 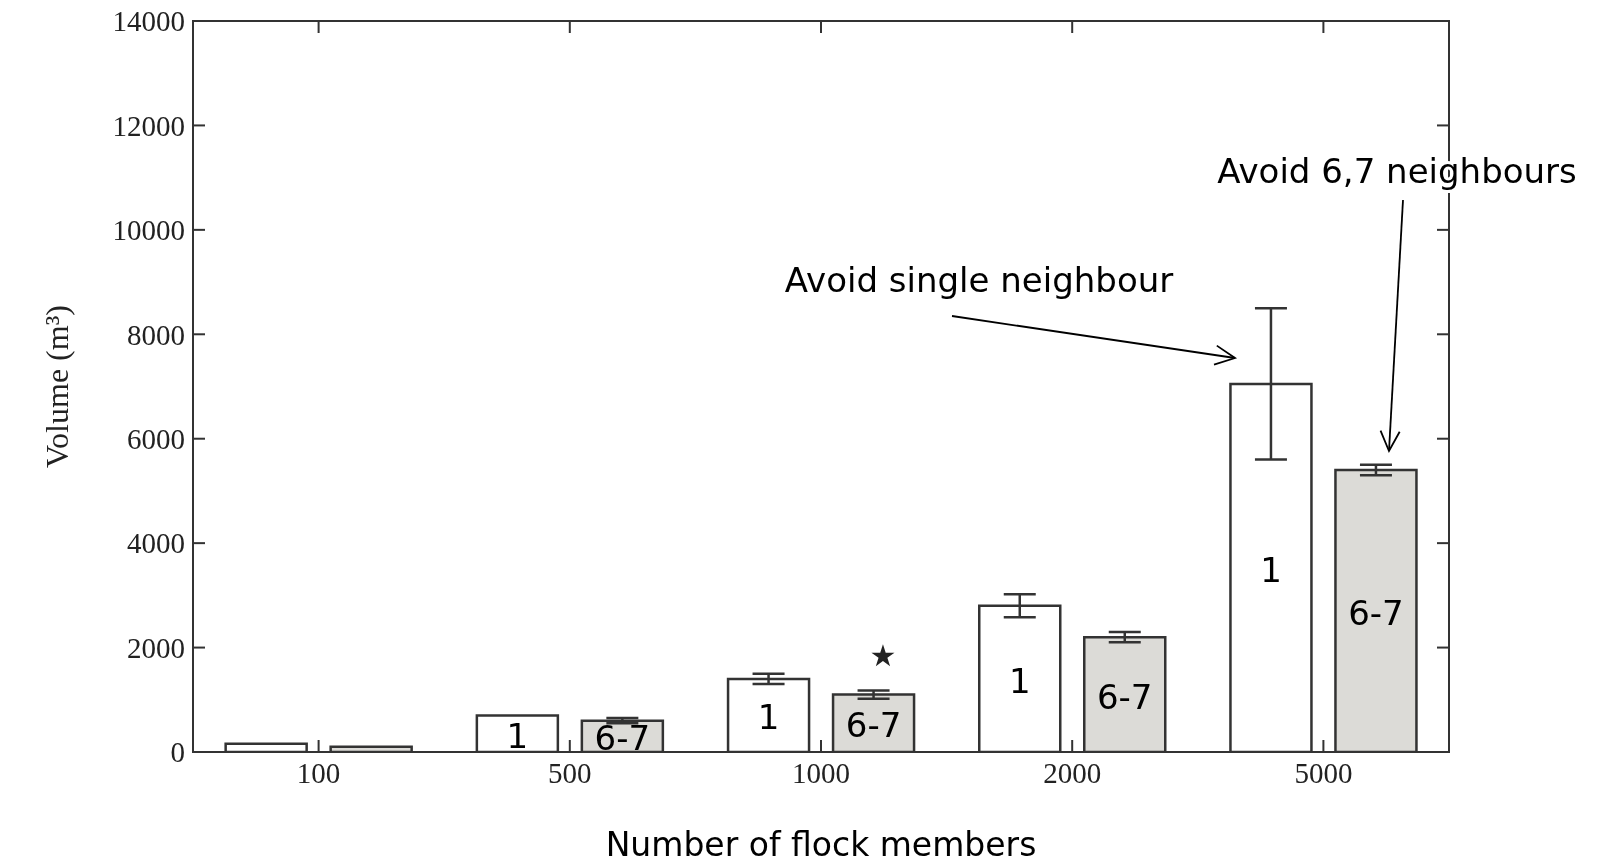 What do you see at coordinates (821, 844) in the screenshot?
I see `x-axis-title: Number of flock members` at bounding box center [821, 844].